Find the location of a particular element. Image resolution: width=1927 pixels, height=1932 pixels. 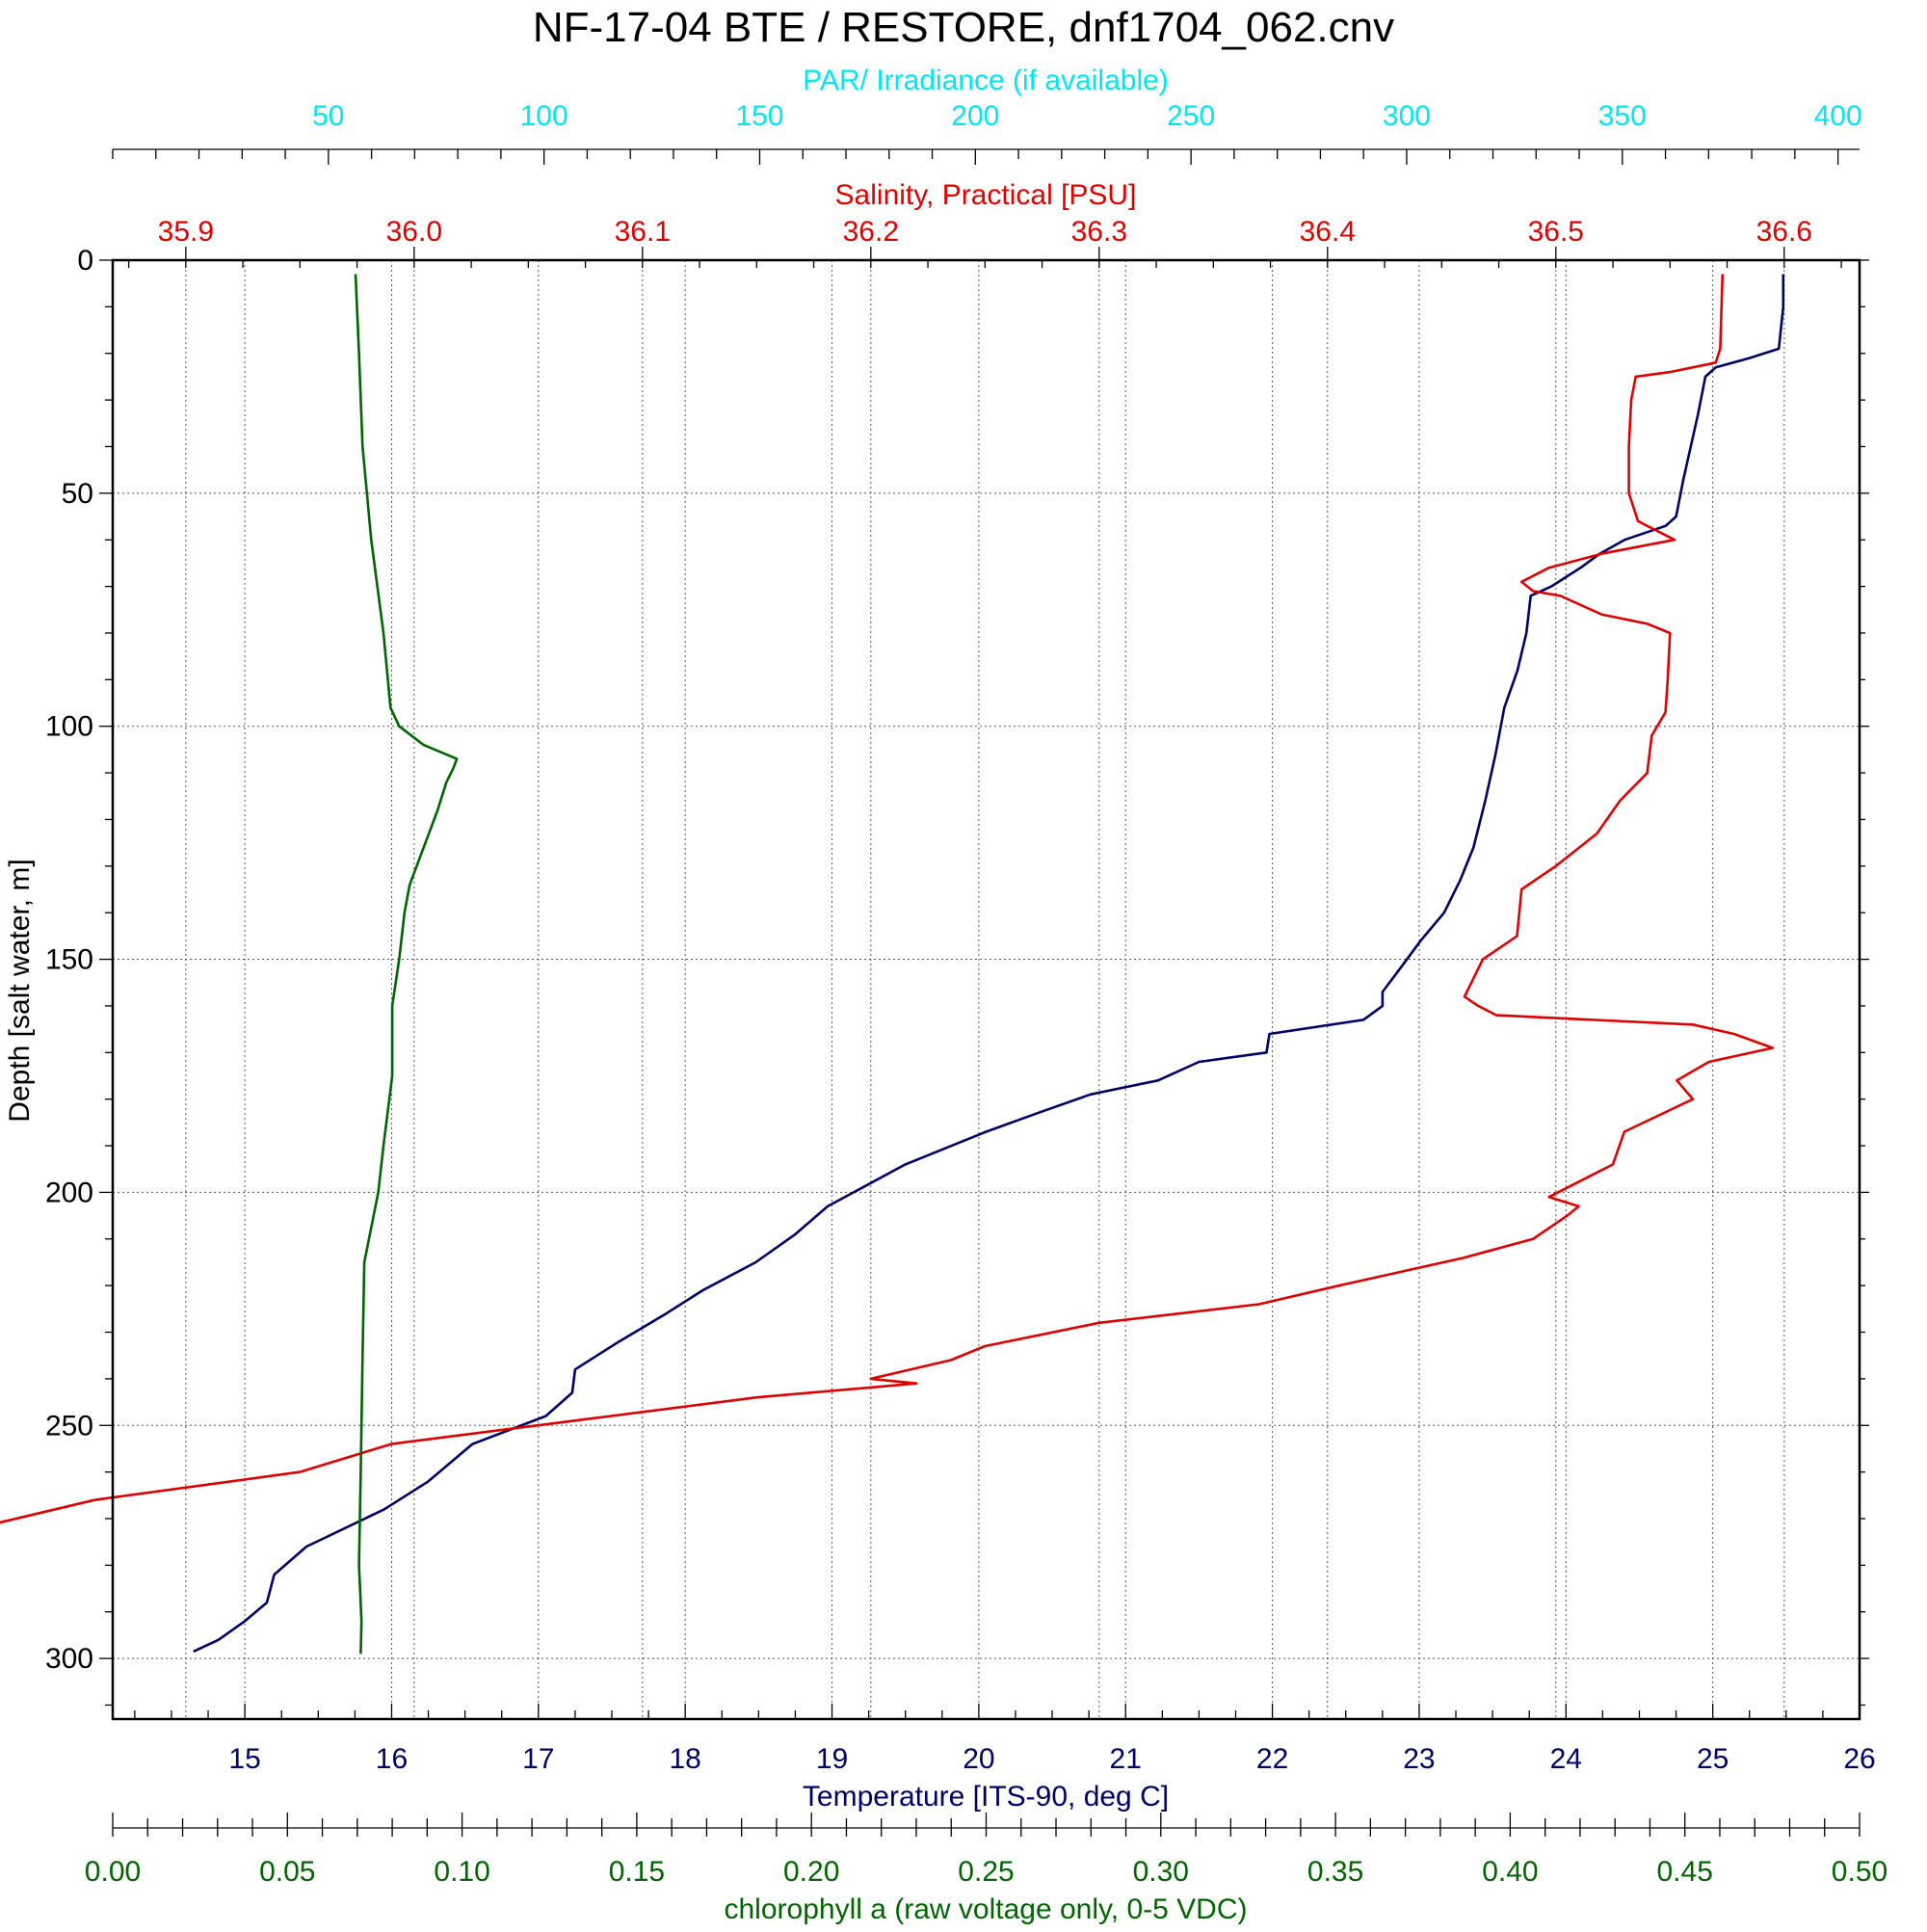

depth-tick-label: 150 is located at coordinates (69, 960).